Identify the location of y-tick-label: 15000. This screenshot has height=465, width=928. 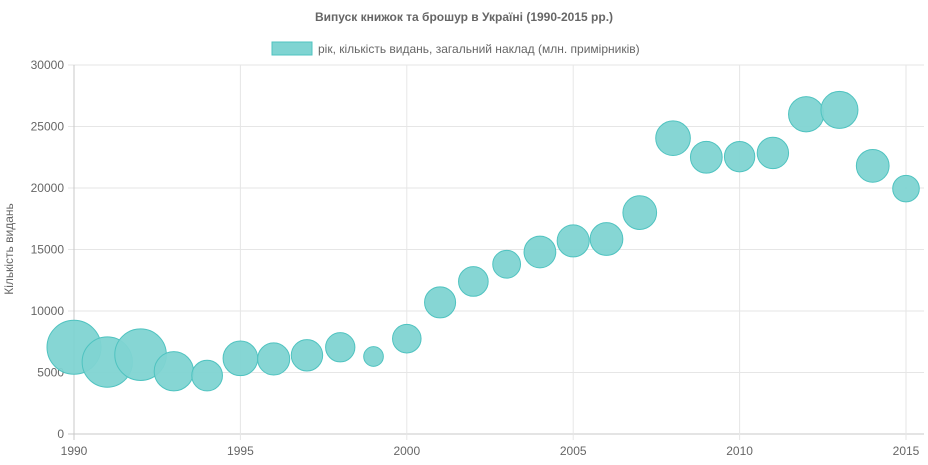
(48, 250).